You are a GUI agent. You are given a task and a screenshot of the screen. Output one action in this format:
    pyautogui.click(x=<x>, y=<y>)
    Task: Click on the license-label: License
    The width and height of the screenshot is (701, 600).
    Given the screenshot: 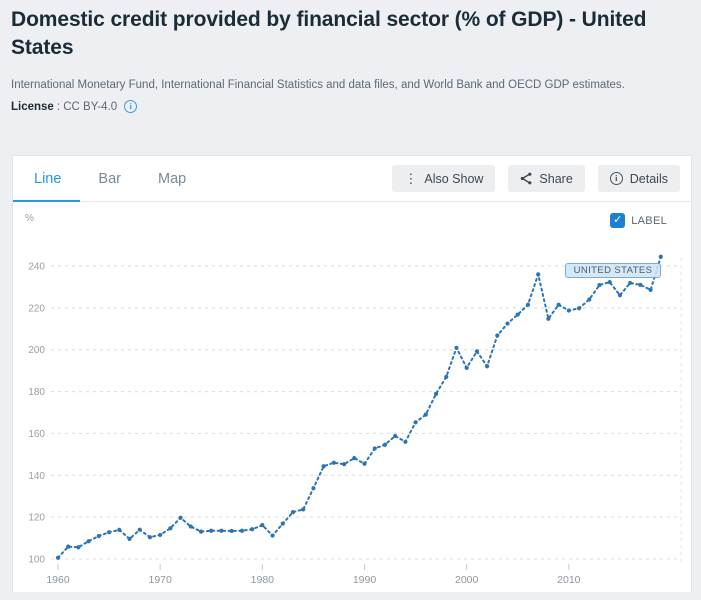 What is the action you would take?
    pyautogui.click(x=32, y=106)
    